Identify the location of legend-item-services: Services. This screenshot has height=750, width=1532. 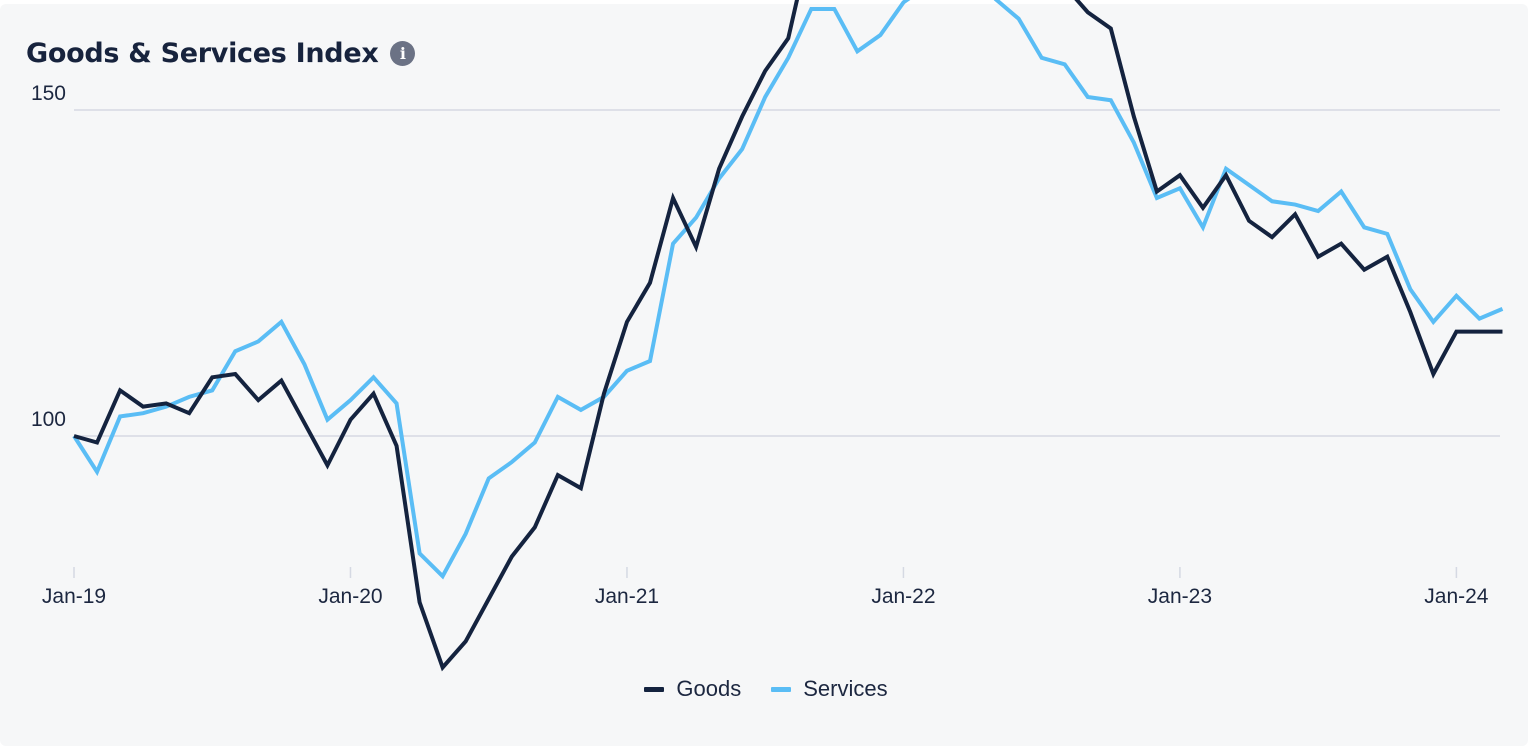
(829, 689).